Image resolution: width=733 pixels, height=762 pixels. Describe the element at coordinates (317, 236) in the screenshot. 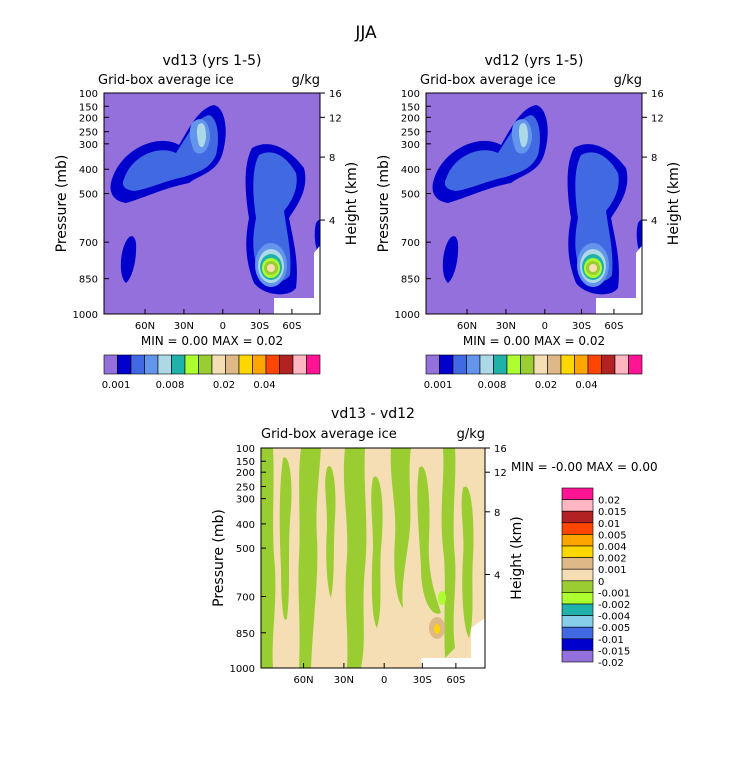

I see `contour-blob-edge` at that location.